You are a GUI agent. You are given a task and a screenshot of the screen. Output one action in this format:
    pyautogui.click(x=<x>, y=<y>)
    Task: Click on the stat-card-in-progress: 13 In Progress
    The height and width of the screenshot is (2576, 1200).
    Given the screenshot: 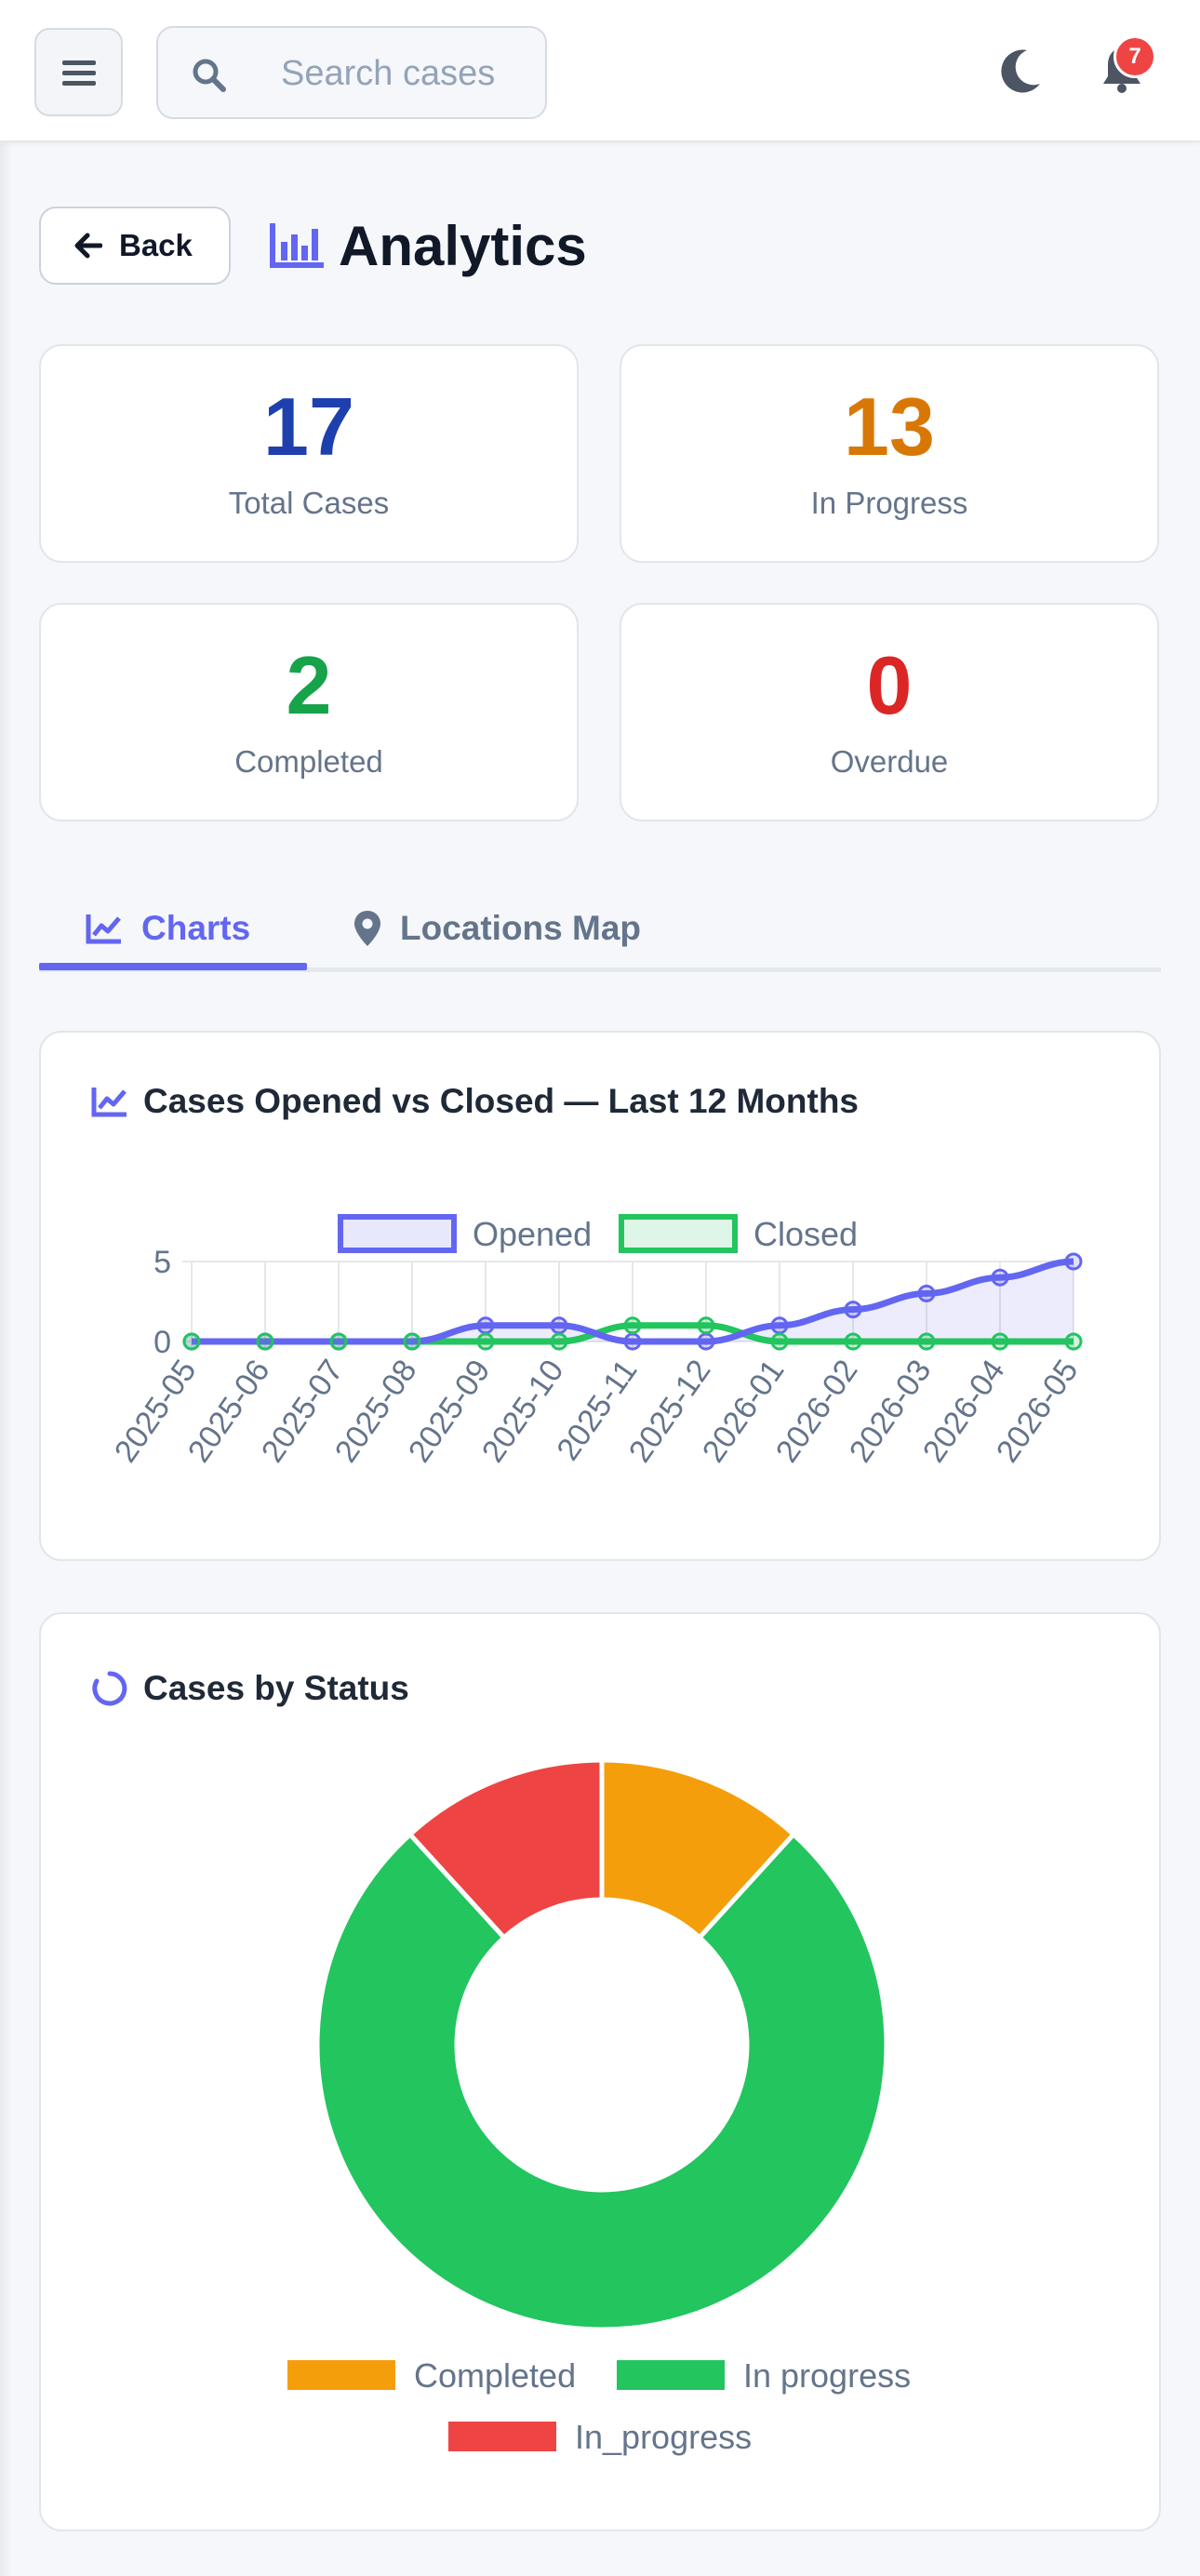 What is the action you would take?
    pyautogui.click(x=889, y=453)
    